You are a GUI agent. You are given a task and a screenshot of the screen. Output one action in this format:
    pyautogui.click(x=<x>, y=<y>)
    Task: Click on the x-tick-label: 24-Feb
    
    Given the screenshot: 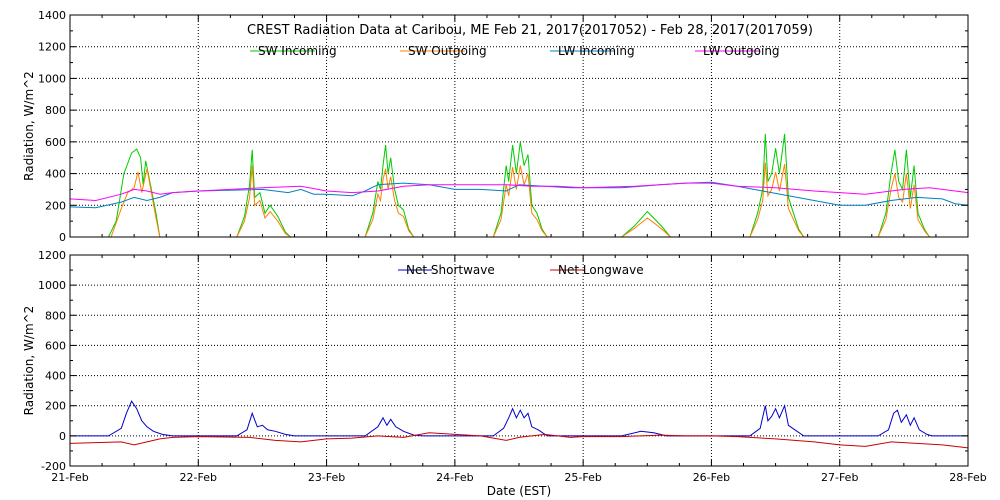 What is the action you would take?
    pyautogui.click(x=454, y=477)
    